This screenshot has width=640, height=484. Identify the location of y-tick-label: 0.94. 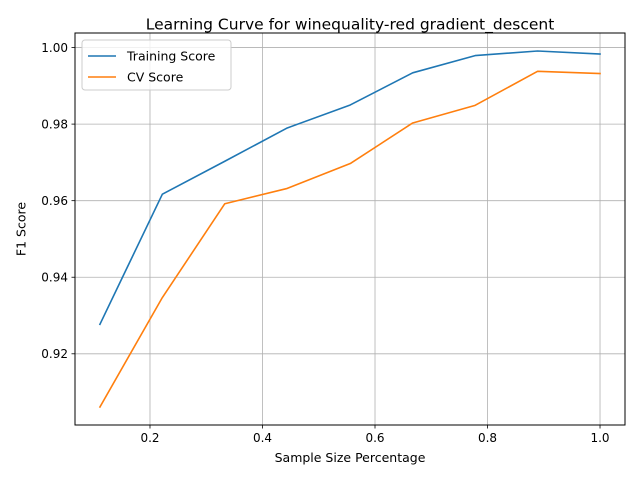
(54, 278).